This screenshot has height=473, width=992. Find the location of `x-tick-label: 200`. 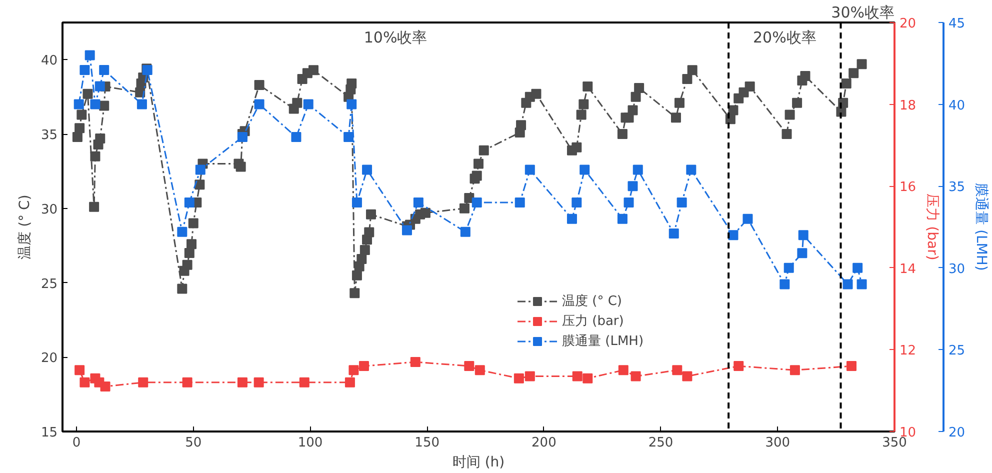

x-tick-label: 200 is located at coordinates (544, 443).